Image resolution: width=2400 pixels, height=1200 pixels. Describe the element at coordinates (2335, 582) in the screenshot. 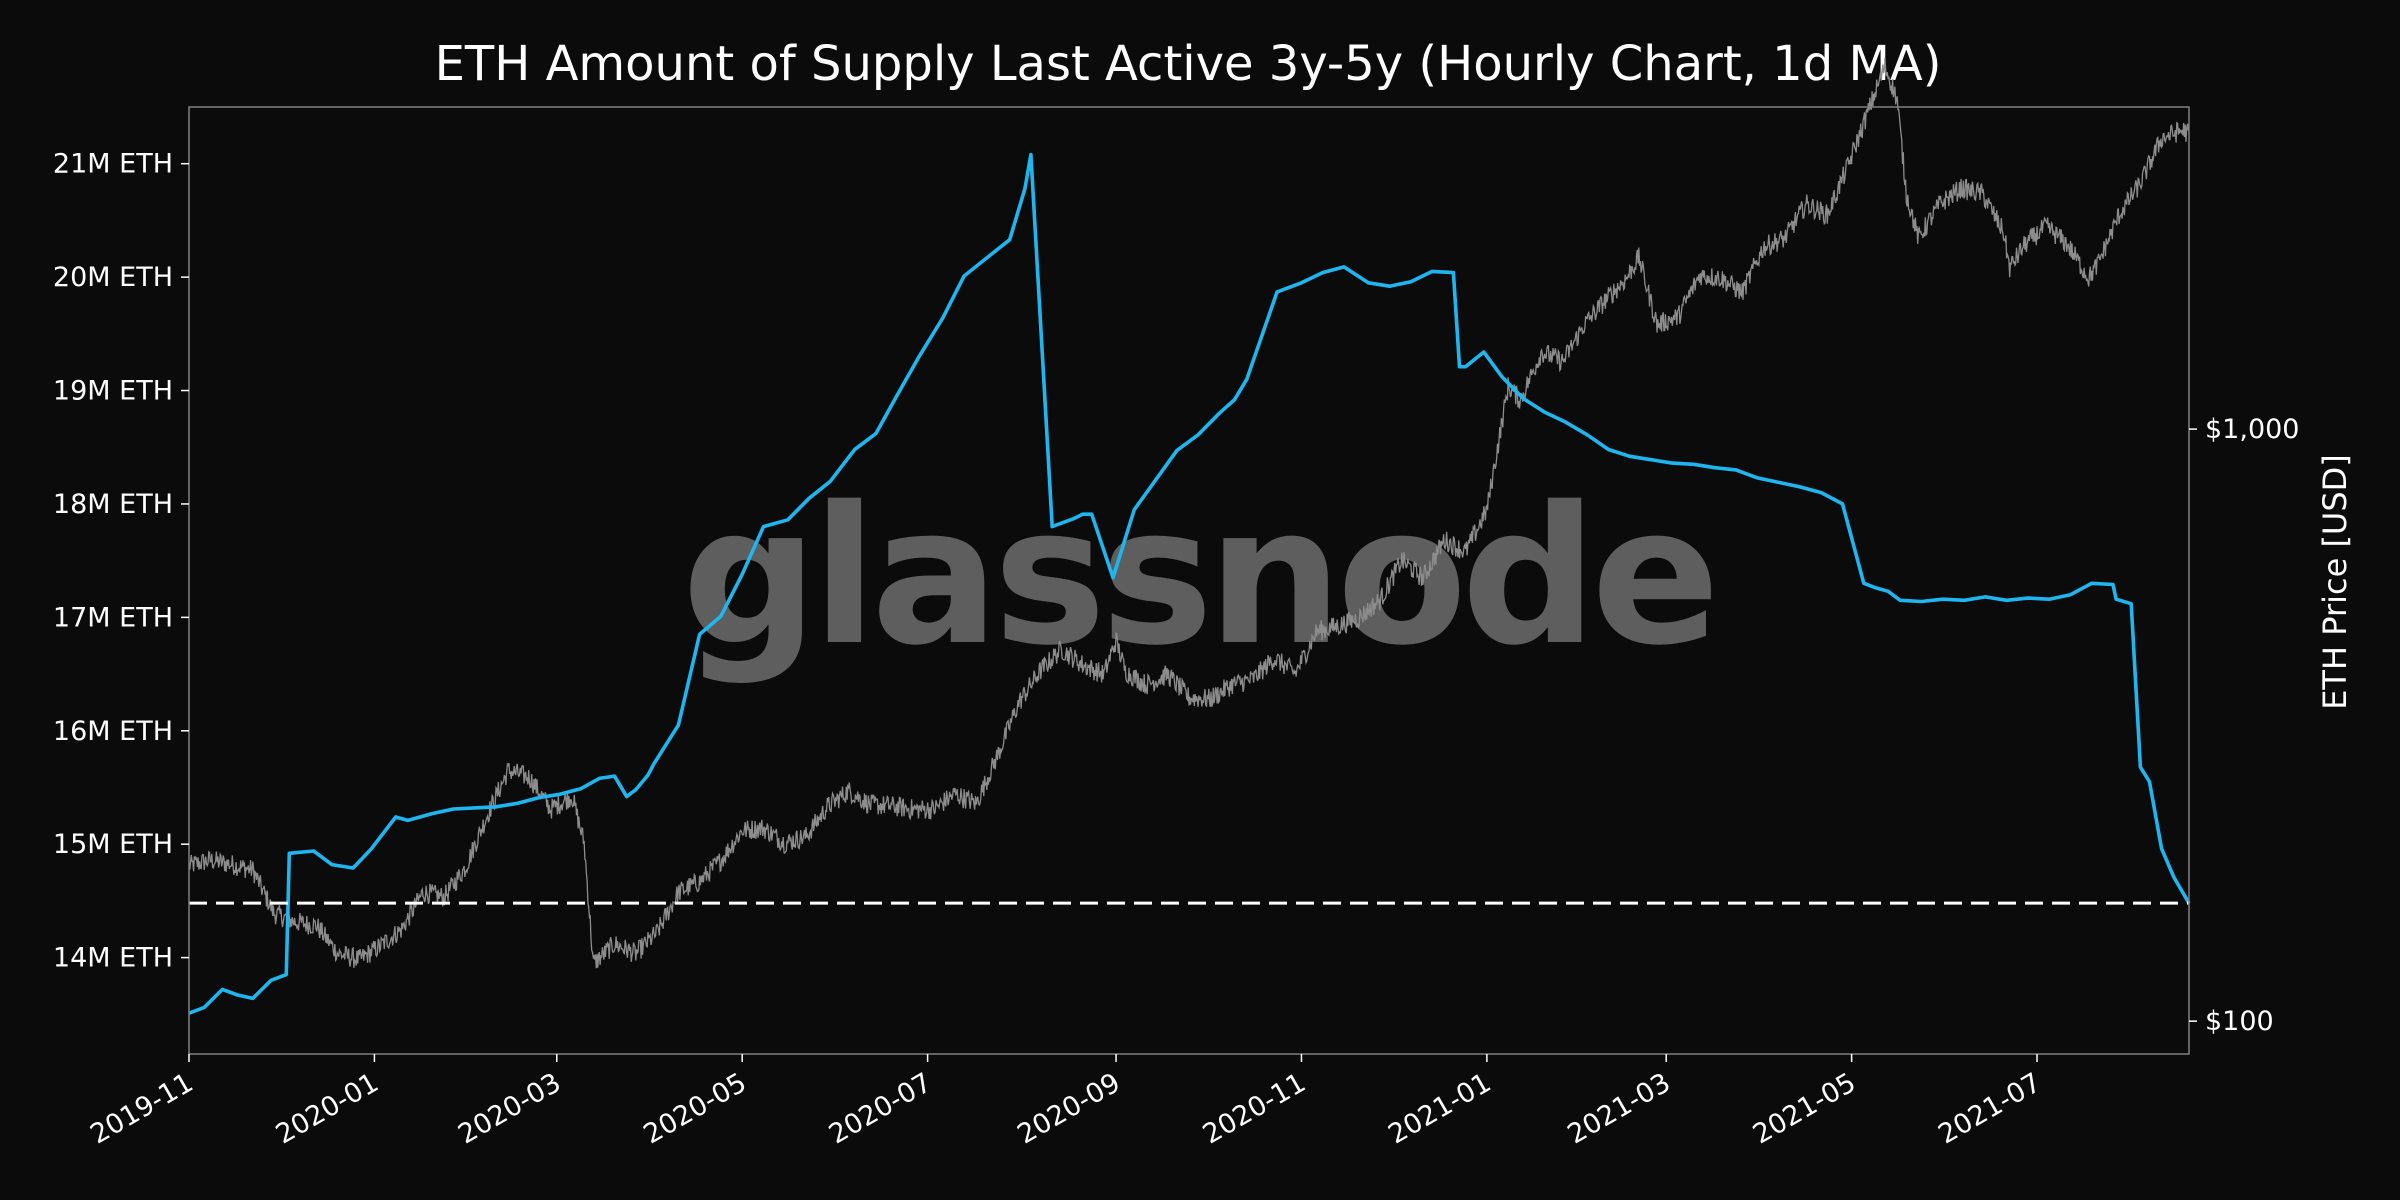

I see `y2-axis-label: ETH Price [USD]` at that location.